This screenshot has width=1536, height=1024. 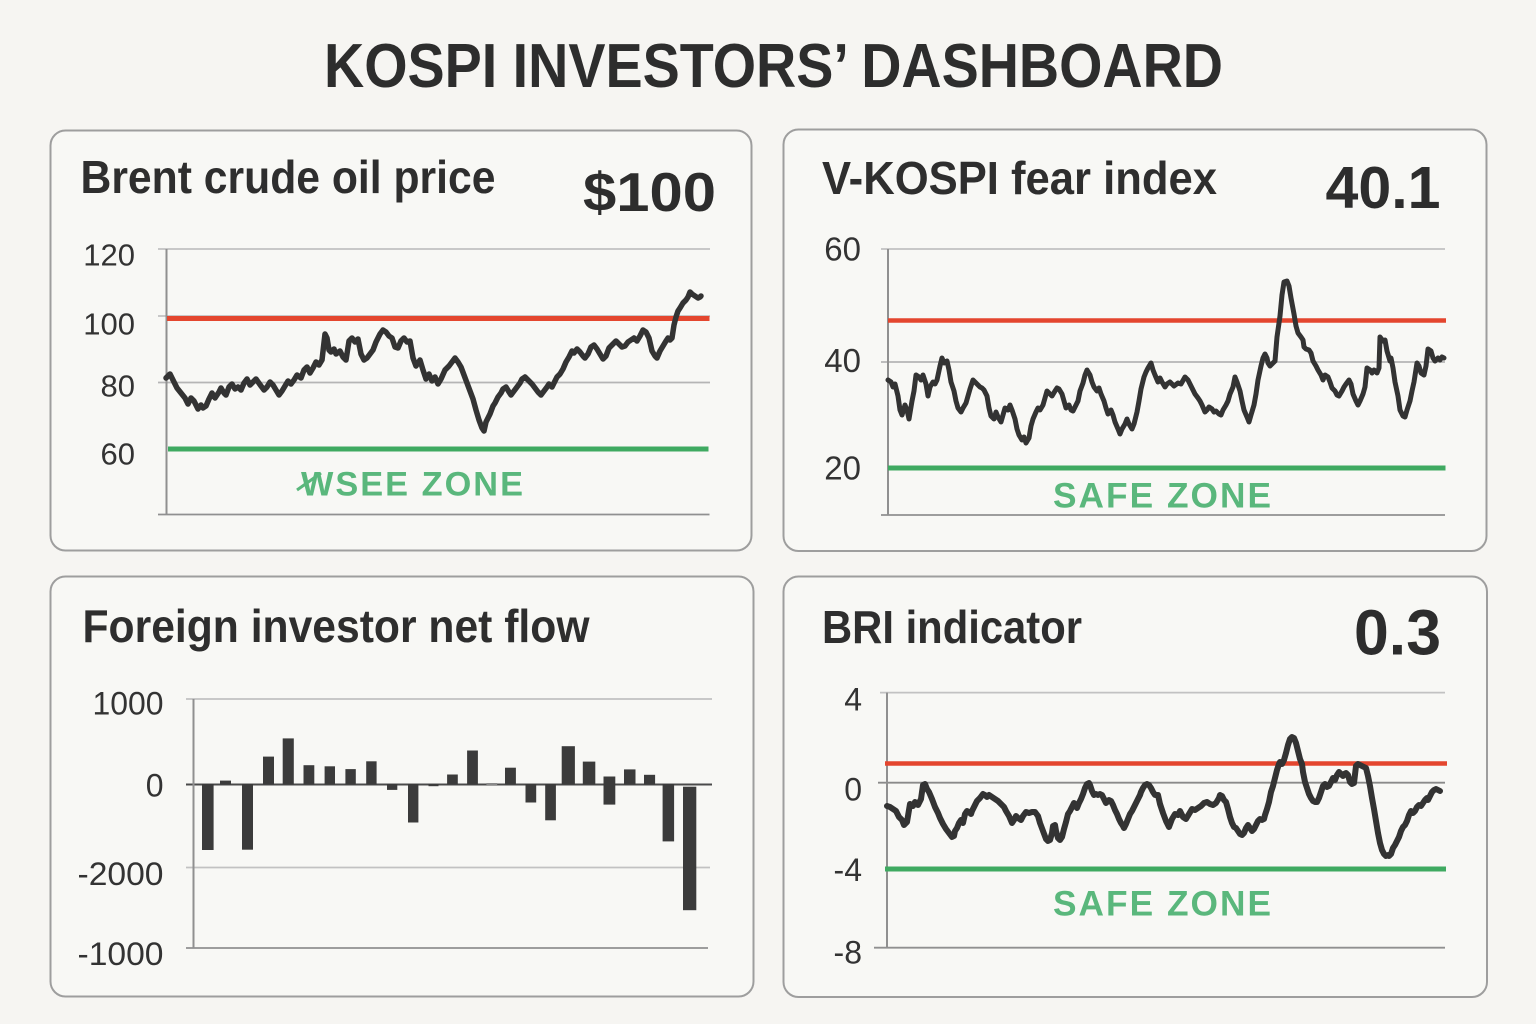 I want to click on svg-text: 0.3, so click(x=1397, y=633).